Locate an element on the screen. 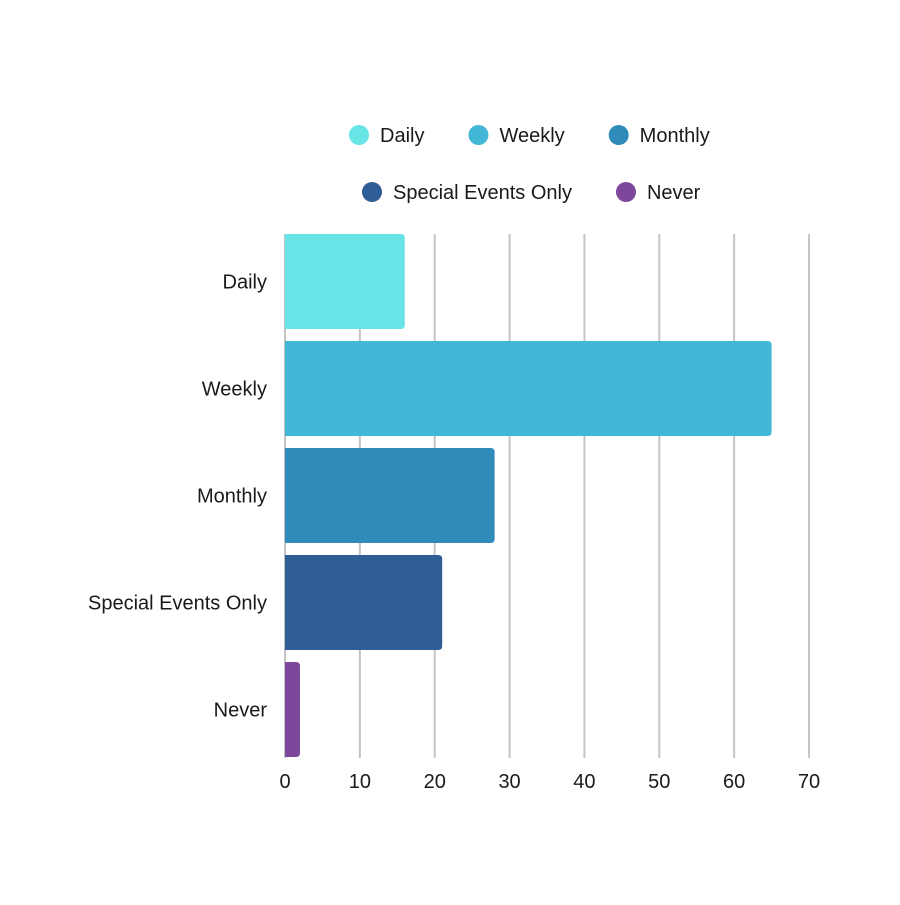 The height and width of the screenshot is (905, 900). legend-label-daily: Daily is located at coordinates (402, 136).